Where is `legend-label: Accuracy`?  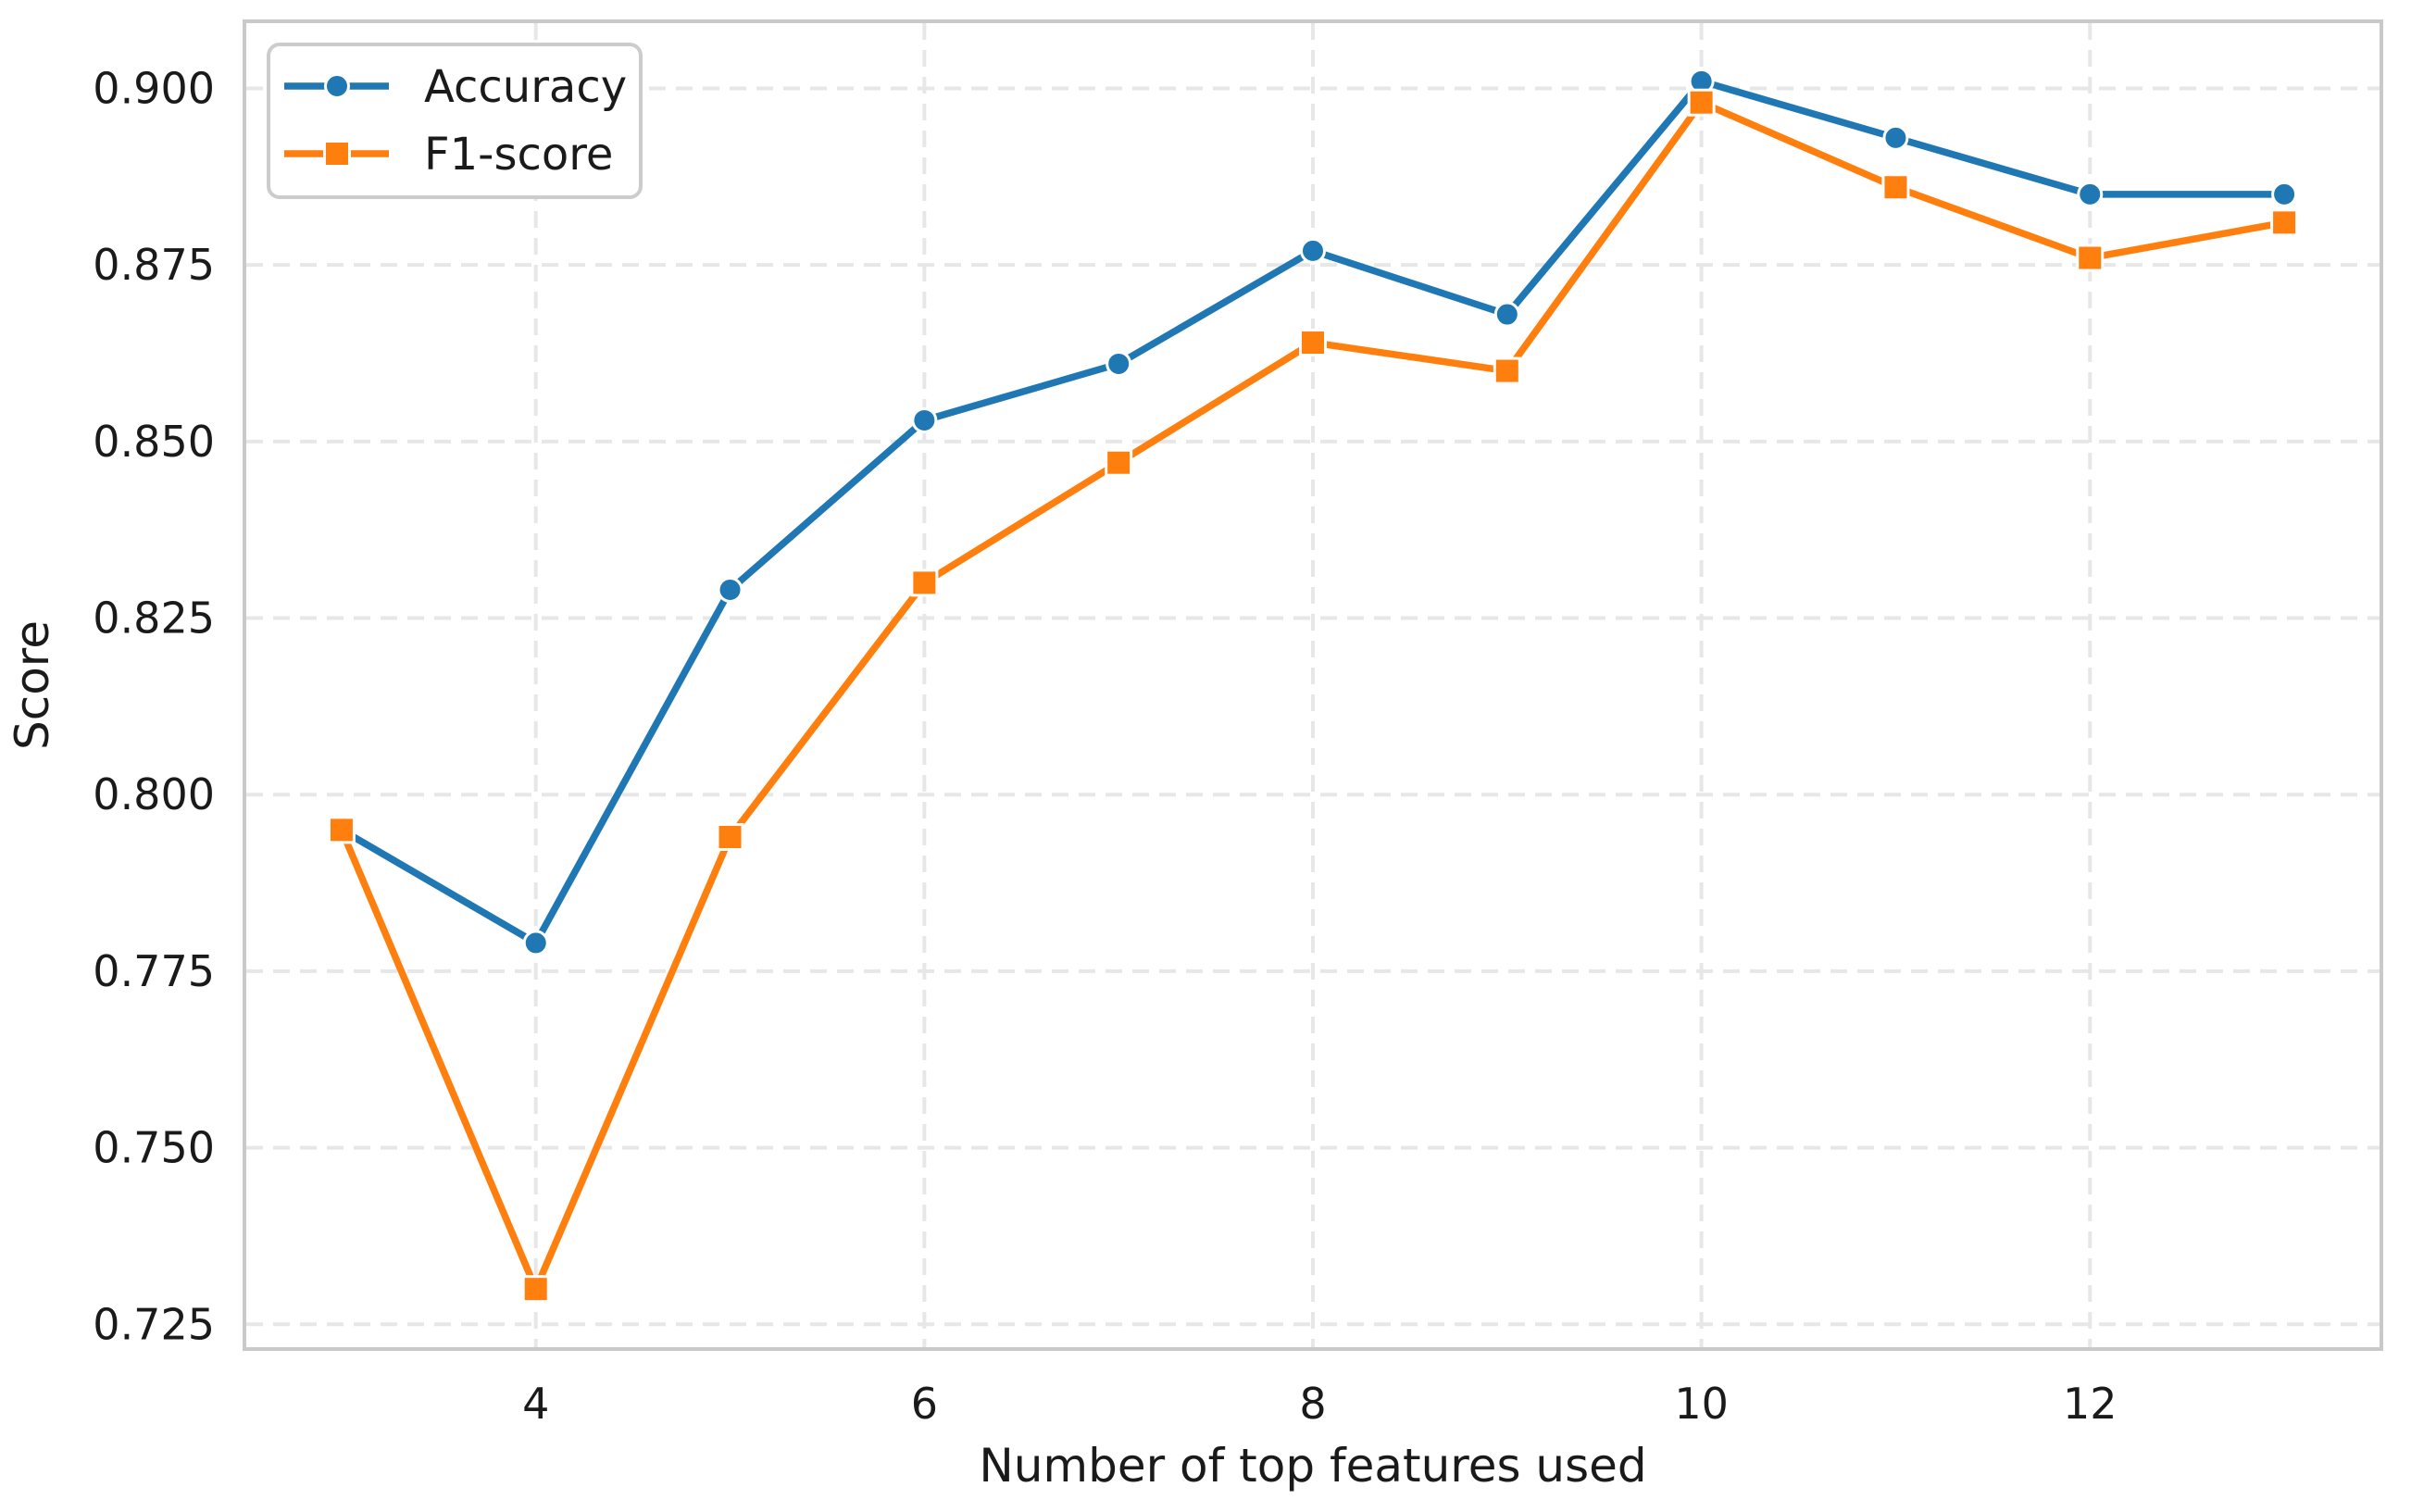
legend-label: Accuracy is located at coordinates (525, 87).